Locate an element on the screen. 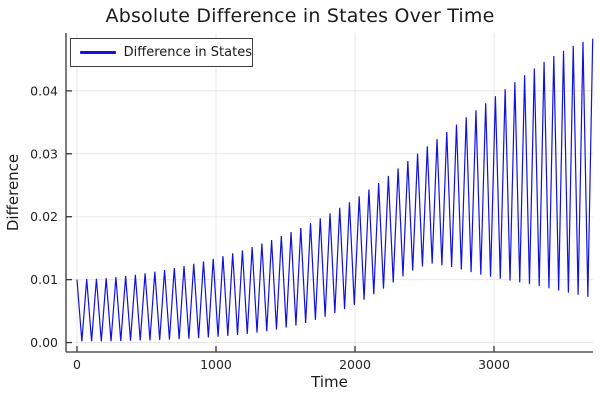 Image resolution: width=600 pixels, height=400 pixels. legend-box: Difference in States is located at coordinates (161, 52).